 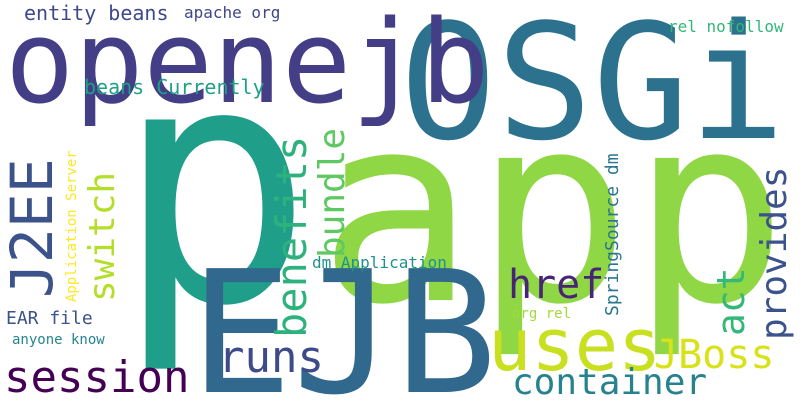 What do you see at coordinates (232, 12) in the screenshot?
I see `word-apache-org: apache org` at bounding box center [232, 12].